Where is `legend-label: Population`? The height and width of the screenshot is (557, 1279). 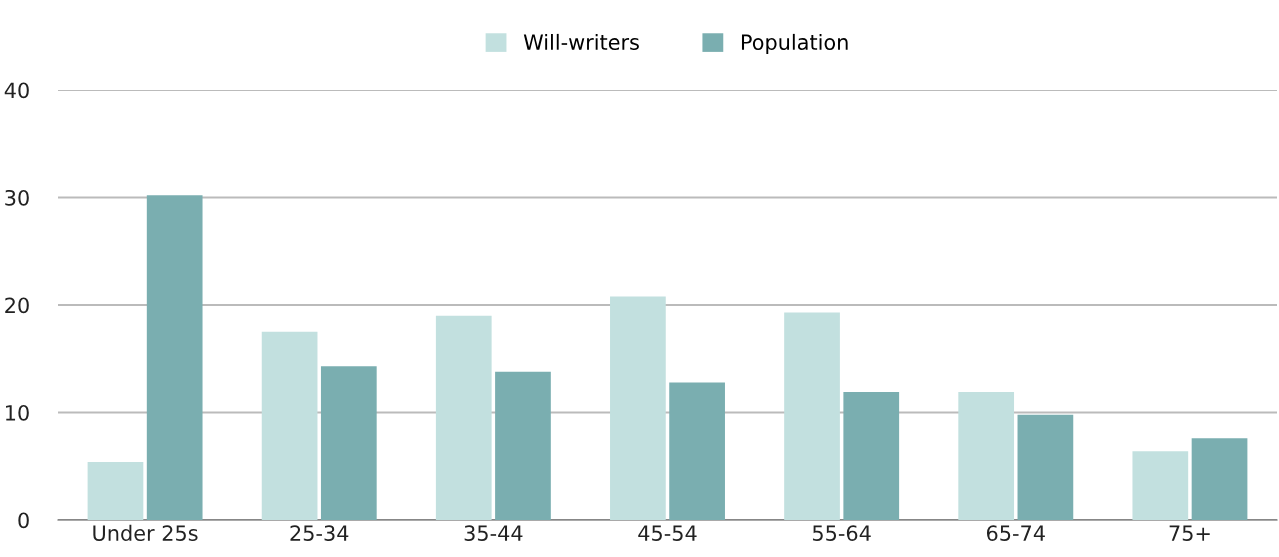 legend-label: Population is located at coordinates (794, 44).